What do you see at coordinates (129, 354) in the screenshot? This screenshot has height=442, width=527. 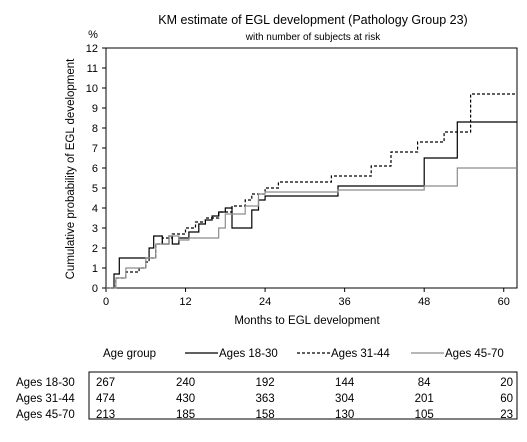 I see `legend-title: Age group` at bounding box center [129, 354].